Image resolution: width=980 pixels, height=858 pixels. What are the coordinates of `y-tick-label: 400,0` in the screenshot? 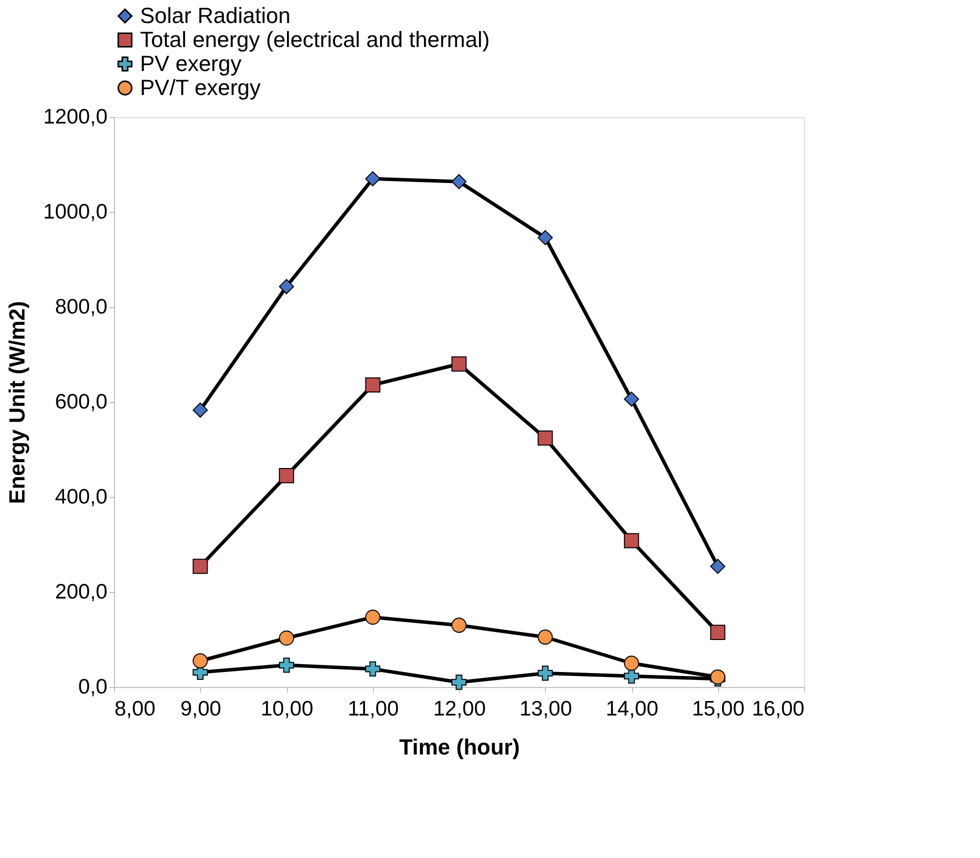 It's located at (81, 497).